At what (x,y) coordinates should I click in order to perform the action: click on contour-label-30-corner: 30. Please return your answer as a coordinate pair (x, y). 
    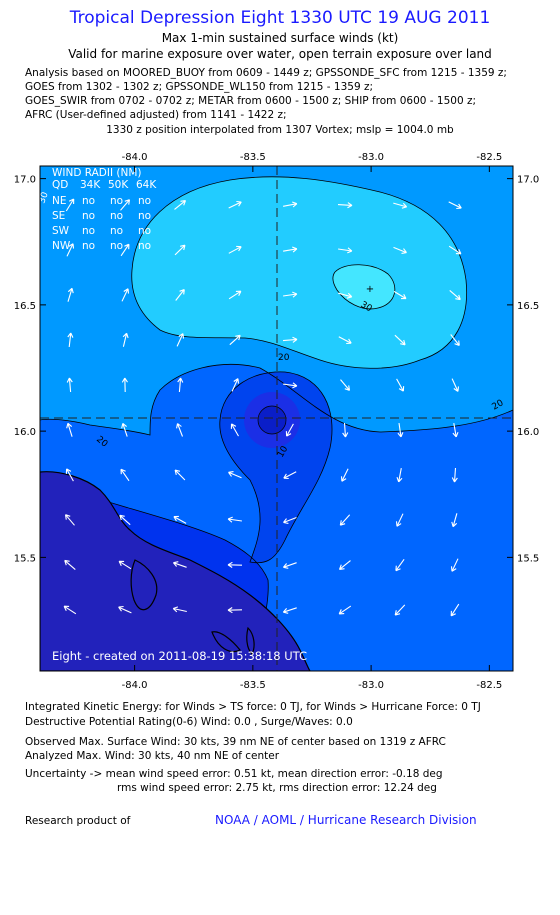
    Looking at the image, I should click on (43, 198).